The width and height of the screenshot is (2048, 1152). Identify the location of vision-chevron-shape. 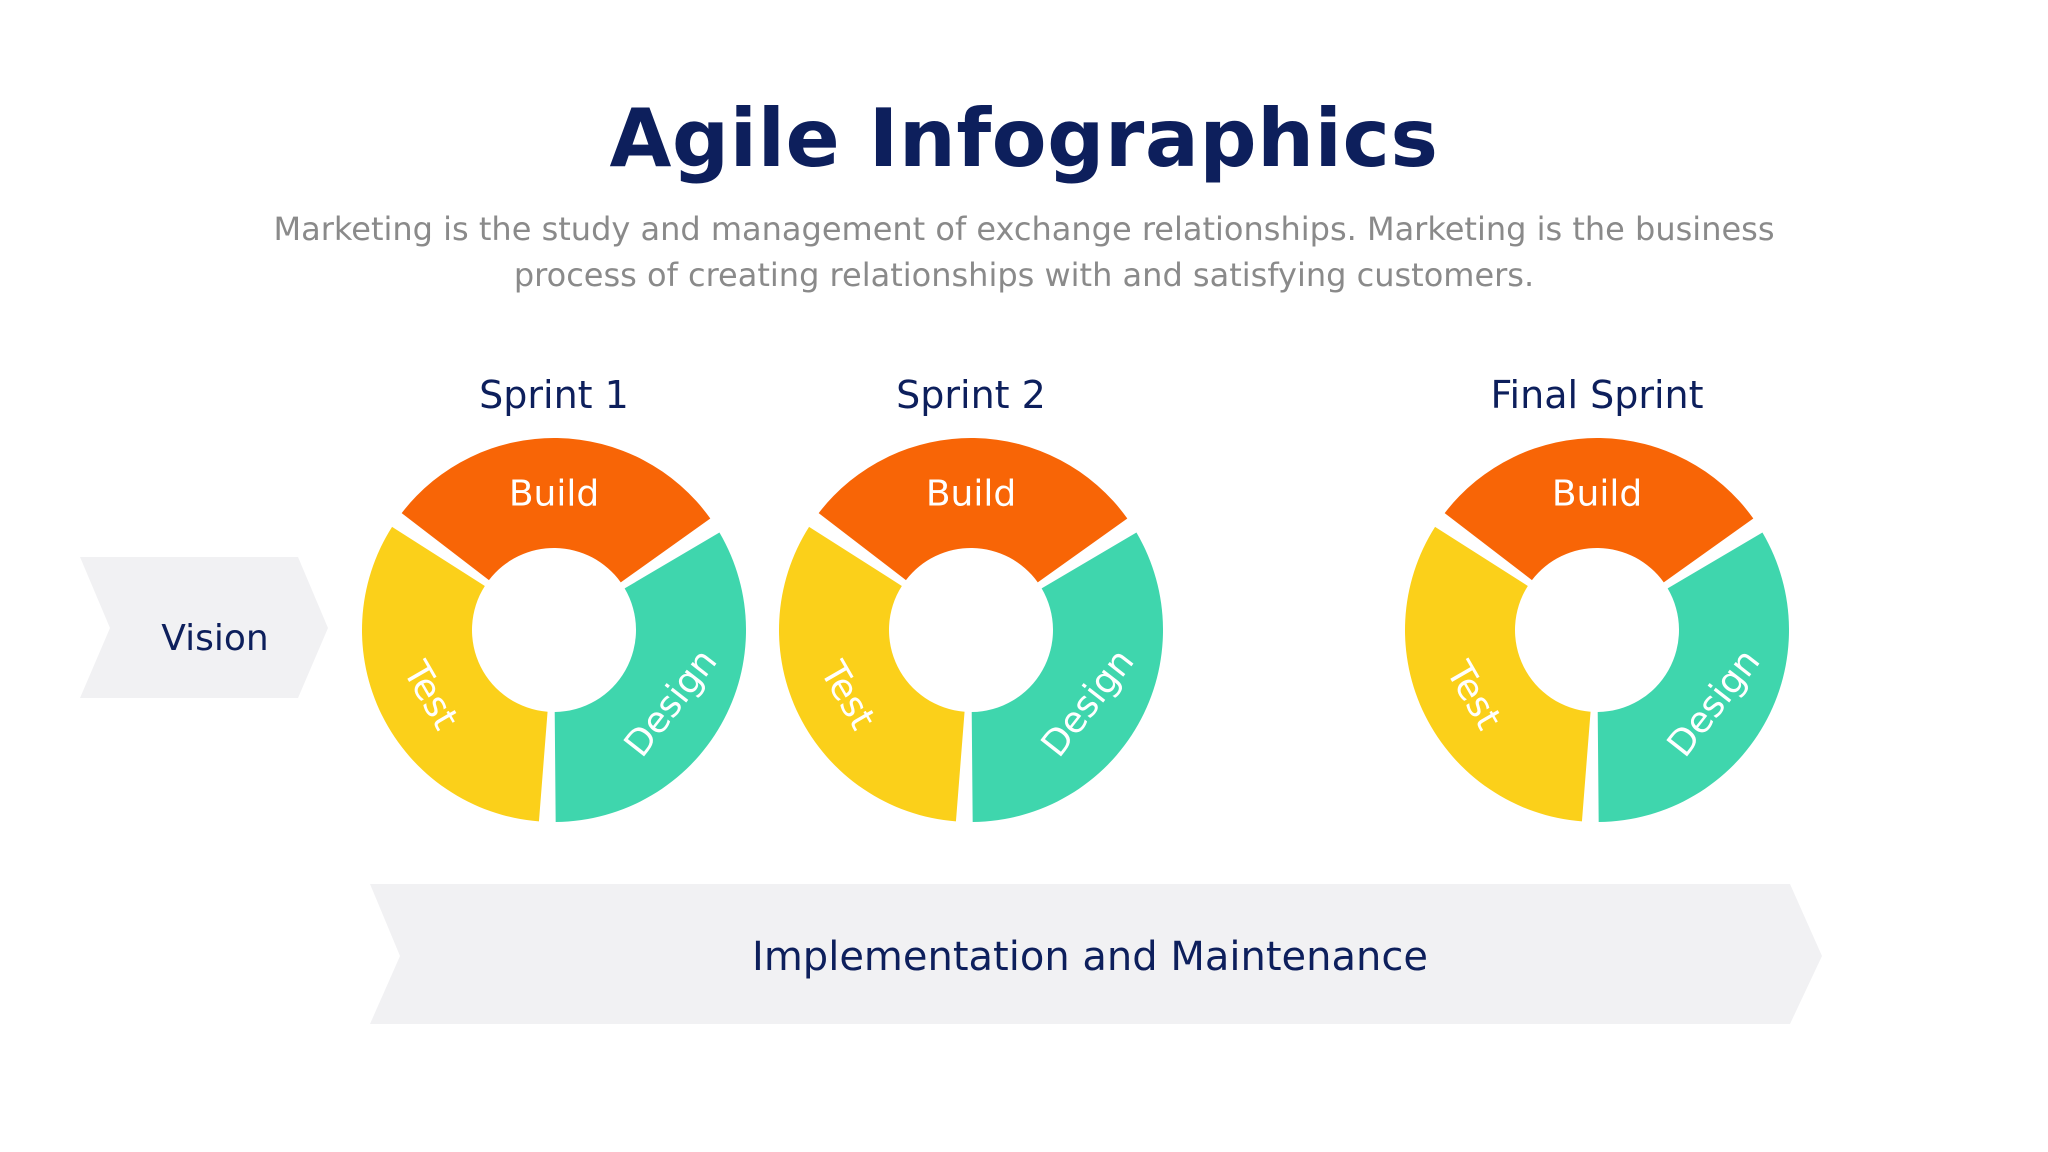
(204, 627).